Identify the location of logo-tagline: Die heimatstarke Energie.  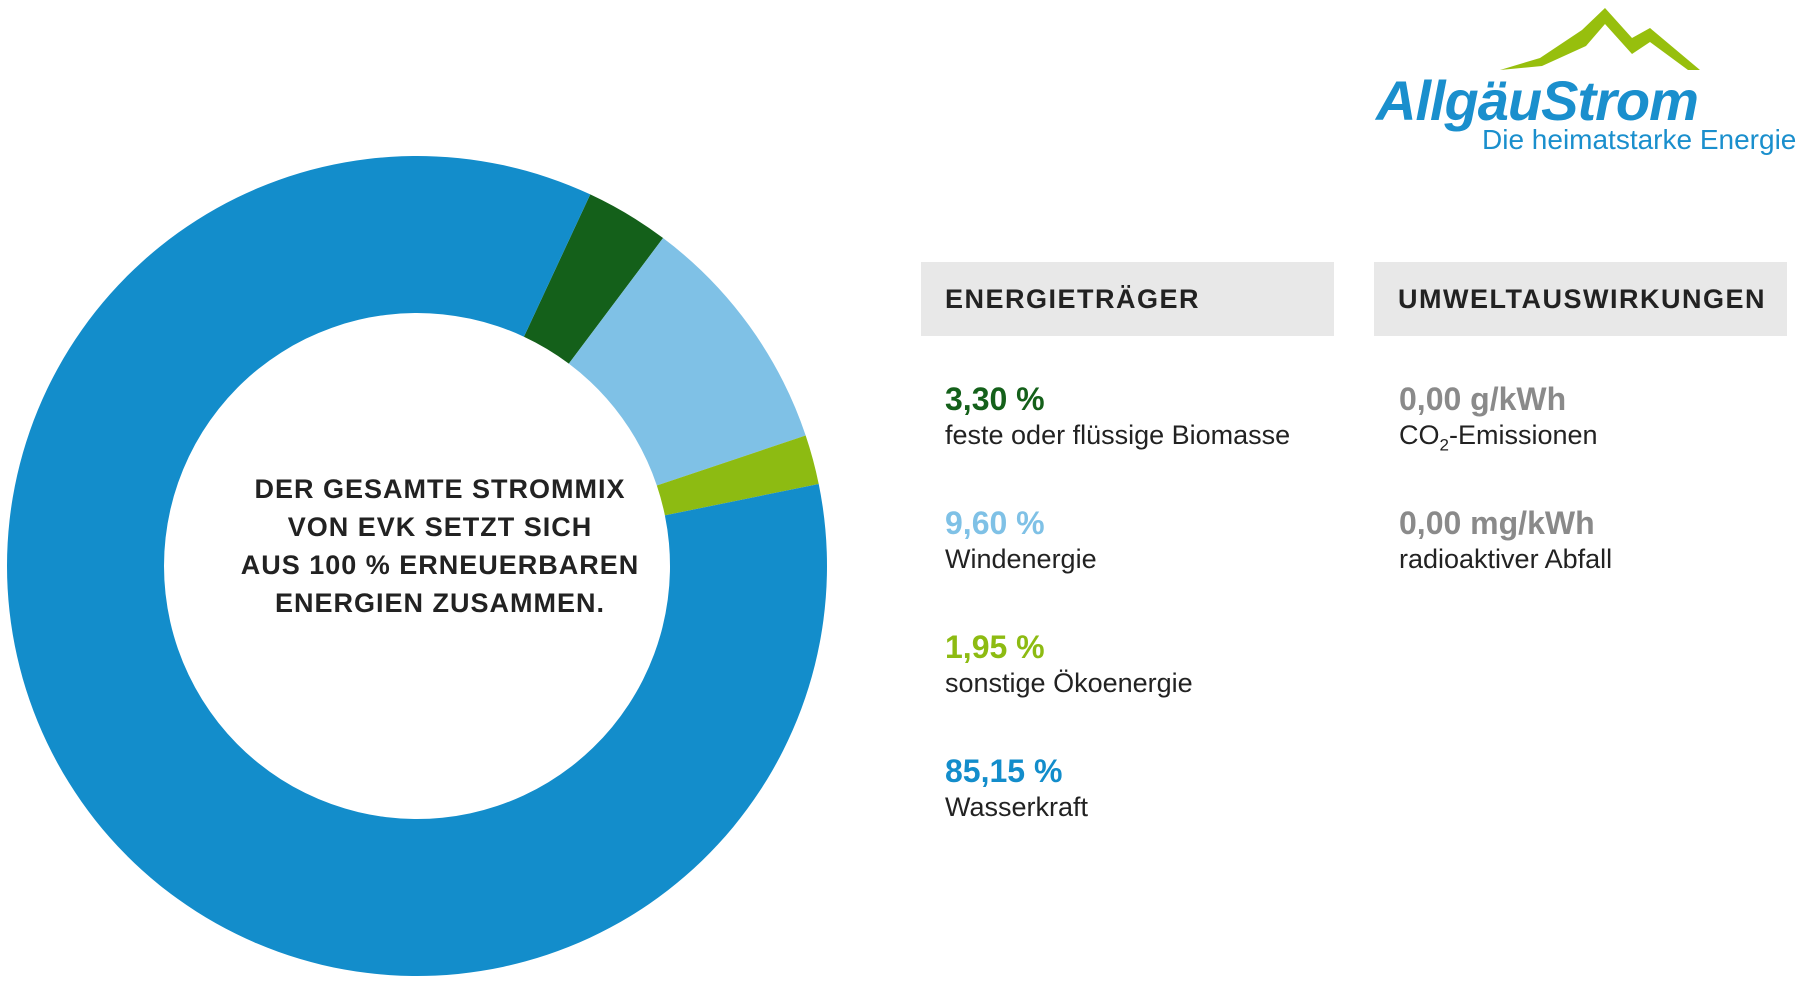
(1639, 139).